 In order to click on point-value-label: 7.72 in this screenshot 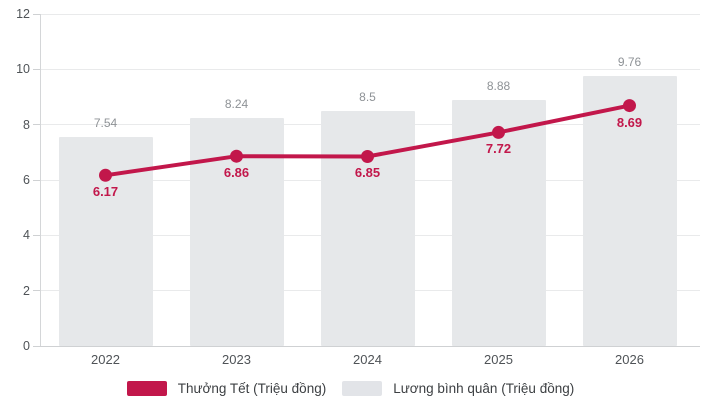, I will do `click(498, 149)`.